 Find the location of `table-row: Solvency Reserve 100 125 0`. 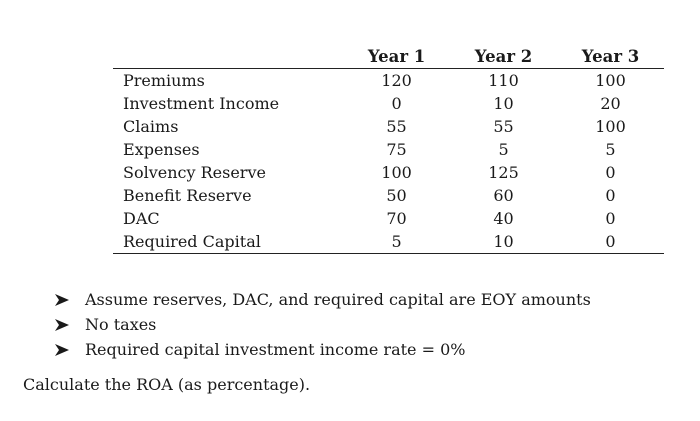

table-row: Solvency Reserve 100 125 0 is located at coordinates (388, 172).